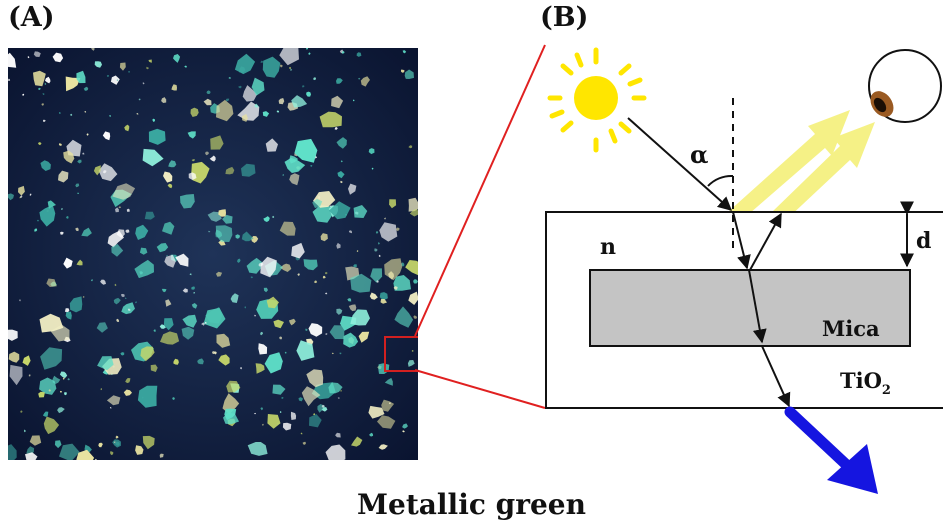  Describe the element at coordinates (564, 17) in the screenshot. I see `panel-b-label: (B)` at that location.